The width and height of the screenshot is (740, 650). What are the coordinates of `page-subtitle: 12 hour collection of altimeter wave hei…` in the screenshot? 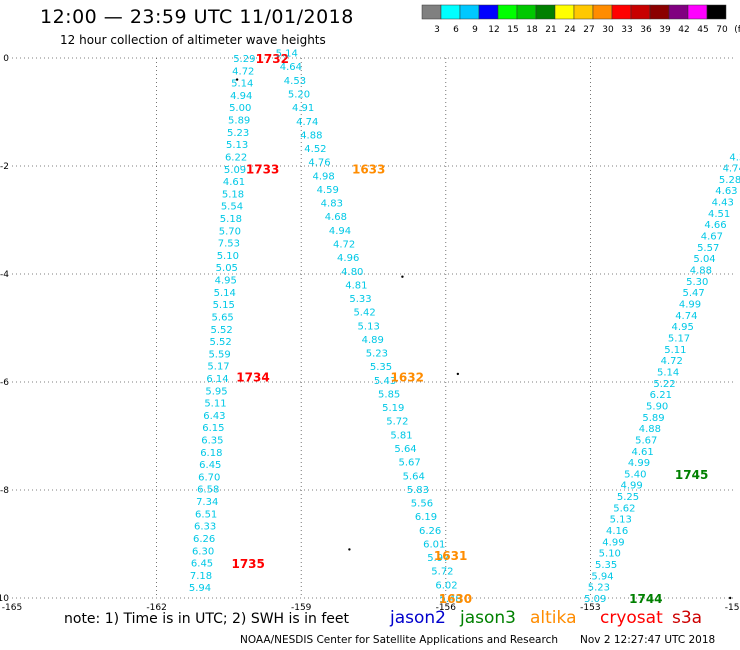 It's located at (193, 40).